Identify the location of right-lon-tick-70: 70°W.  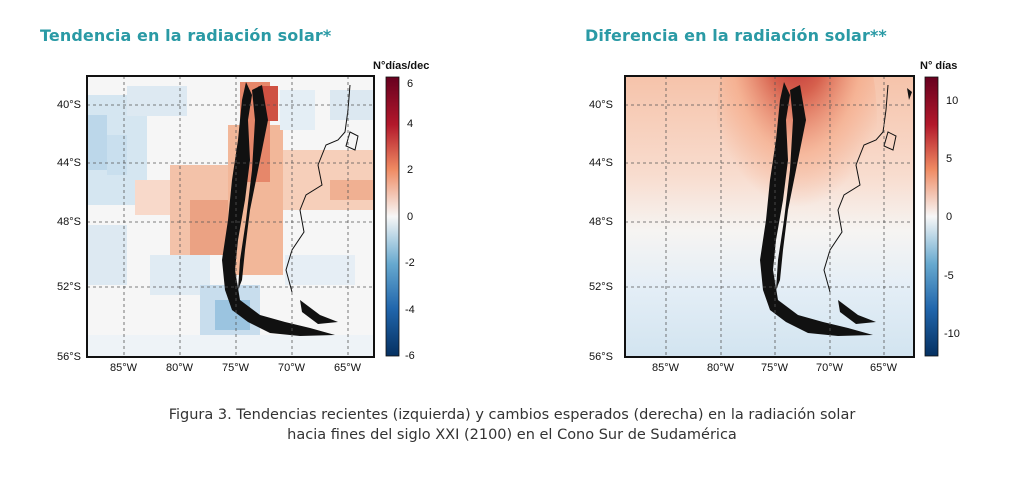
(830, 368).